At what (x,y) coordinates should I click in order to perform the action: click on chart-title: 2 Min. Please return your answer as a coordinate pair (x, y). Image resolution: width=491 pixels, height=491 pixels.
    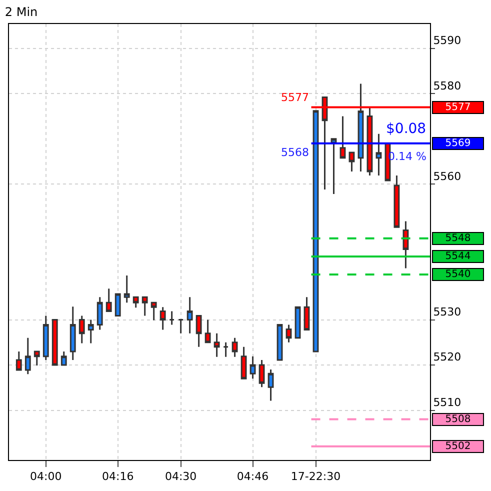
    Looking at the image, I should click on (21, 11).